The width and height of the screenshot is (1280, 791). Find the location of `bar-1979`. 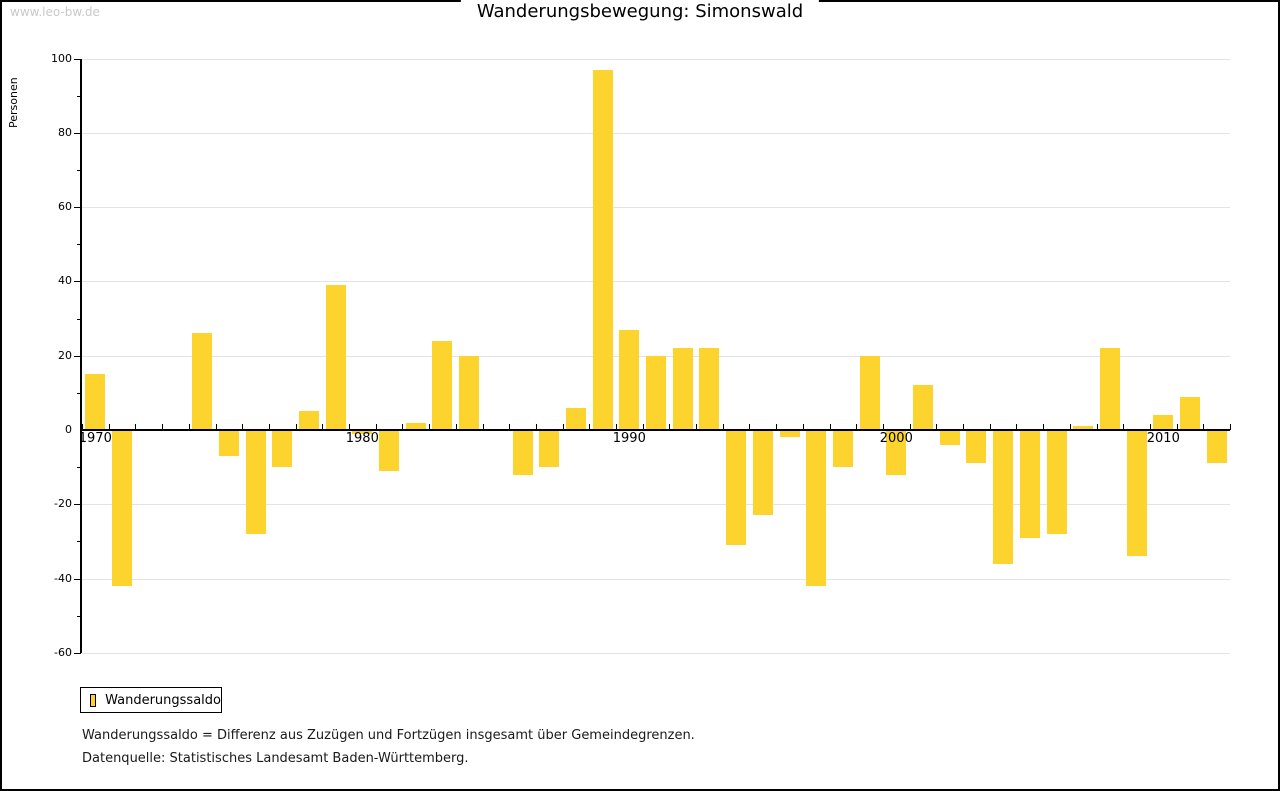

bar-1979 is located at coordinates (335, 357).